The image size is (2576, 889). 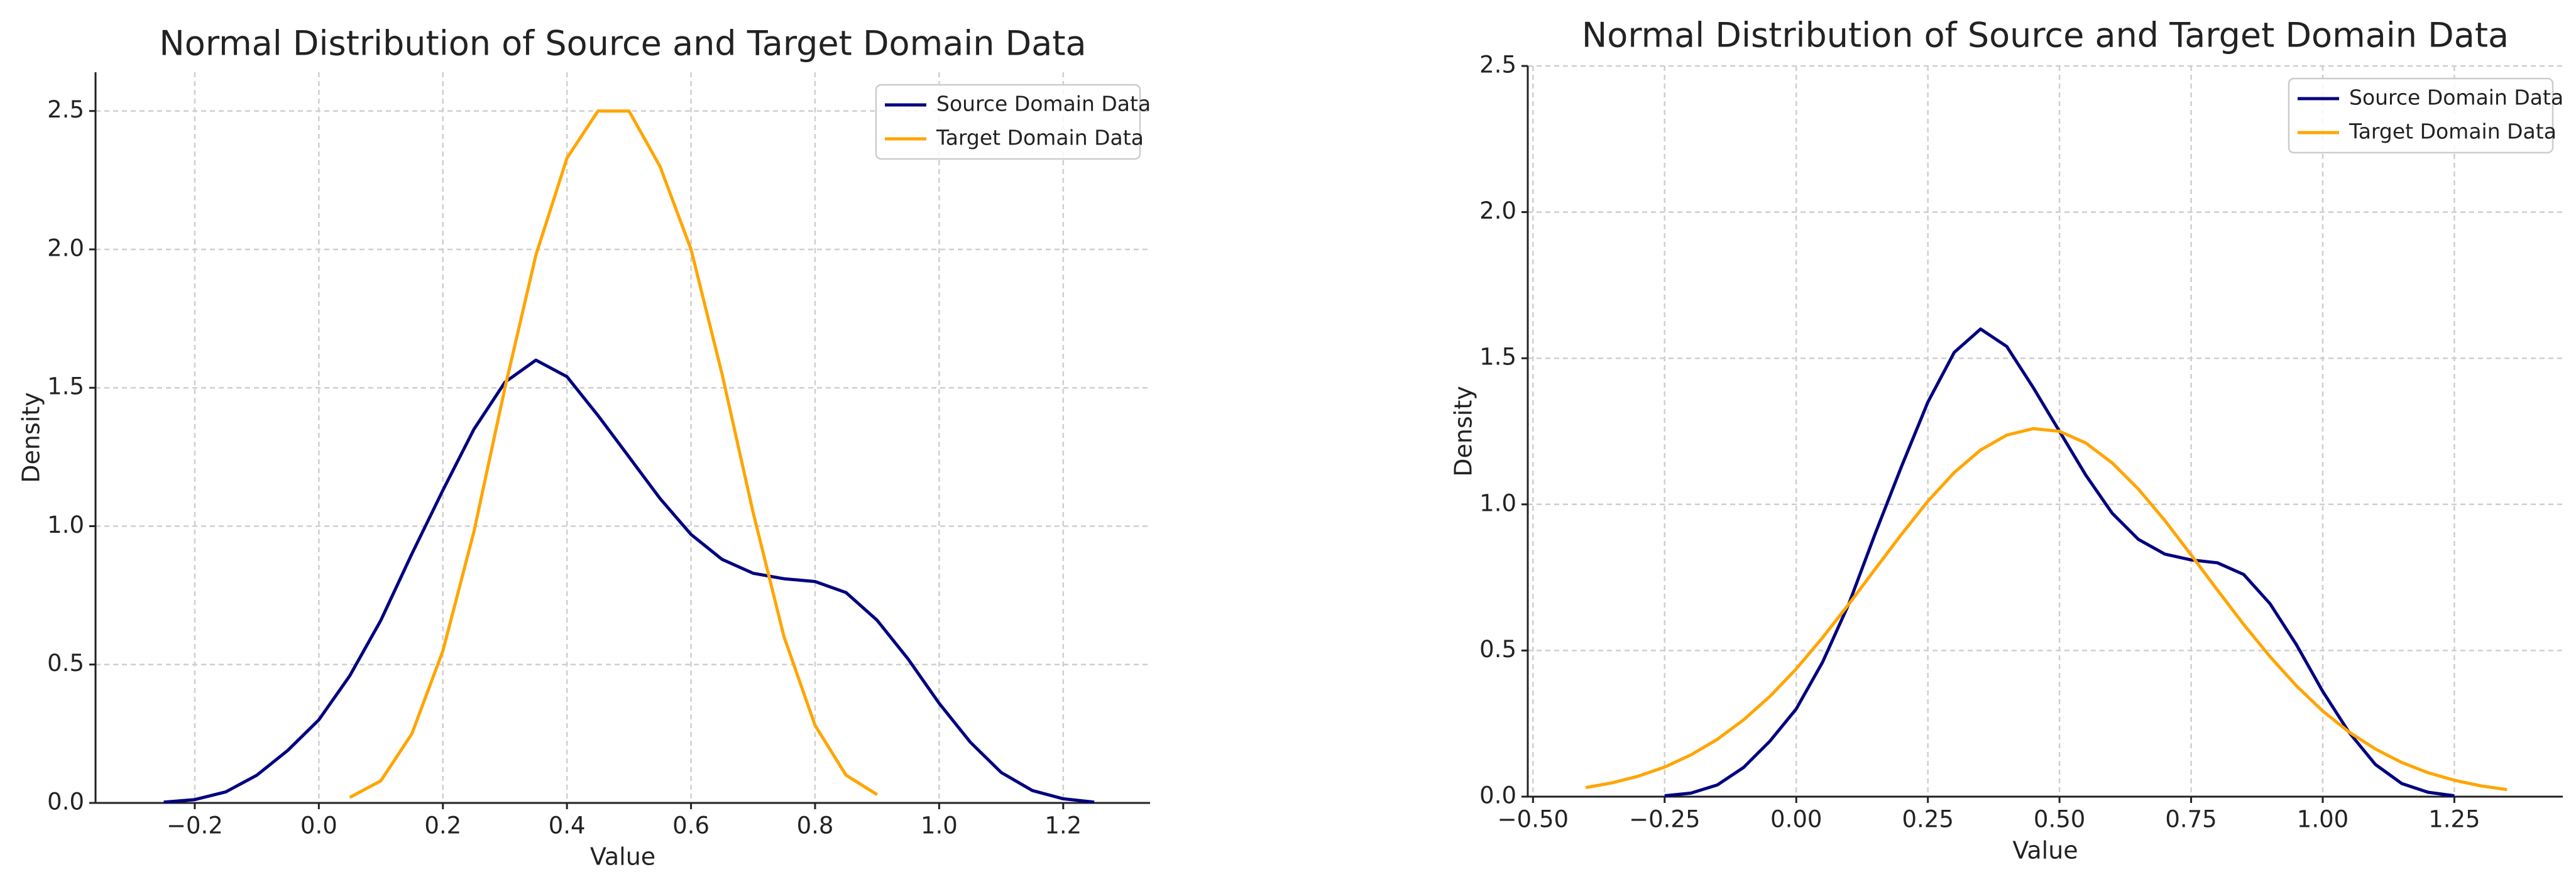 I want to click on x-tick-label: 1.00, so click(x=2323, y=819).